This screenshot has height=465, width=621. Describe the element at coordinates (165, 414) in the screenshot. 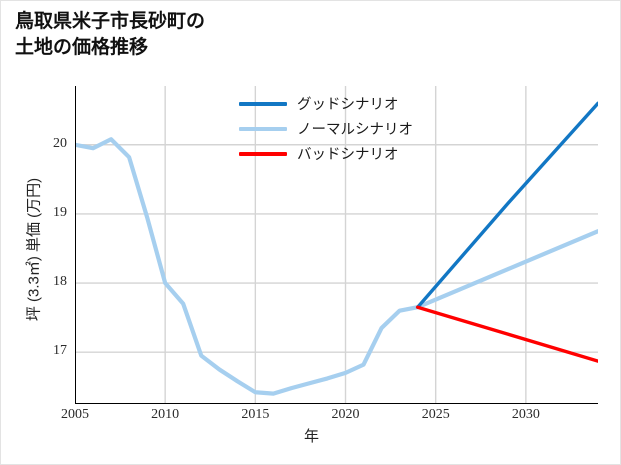

I see `x-tick-2010: 2010` at that location.